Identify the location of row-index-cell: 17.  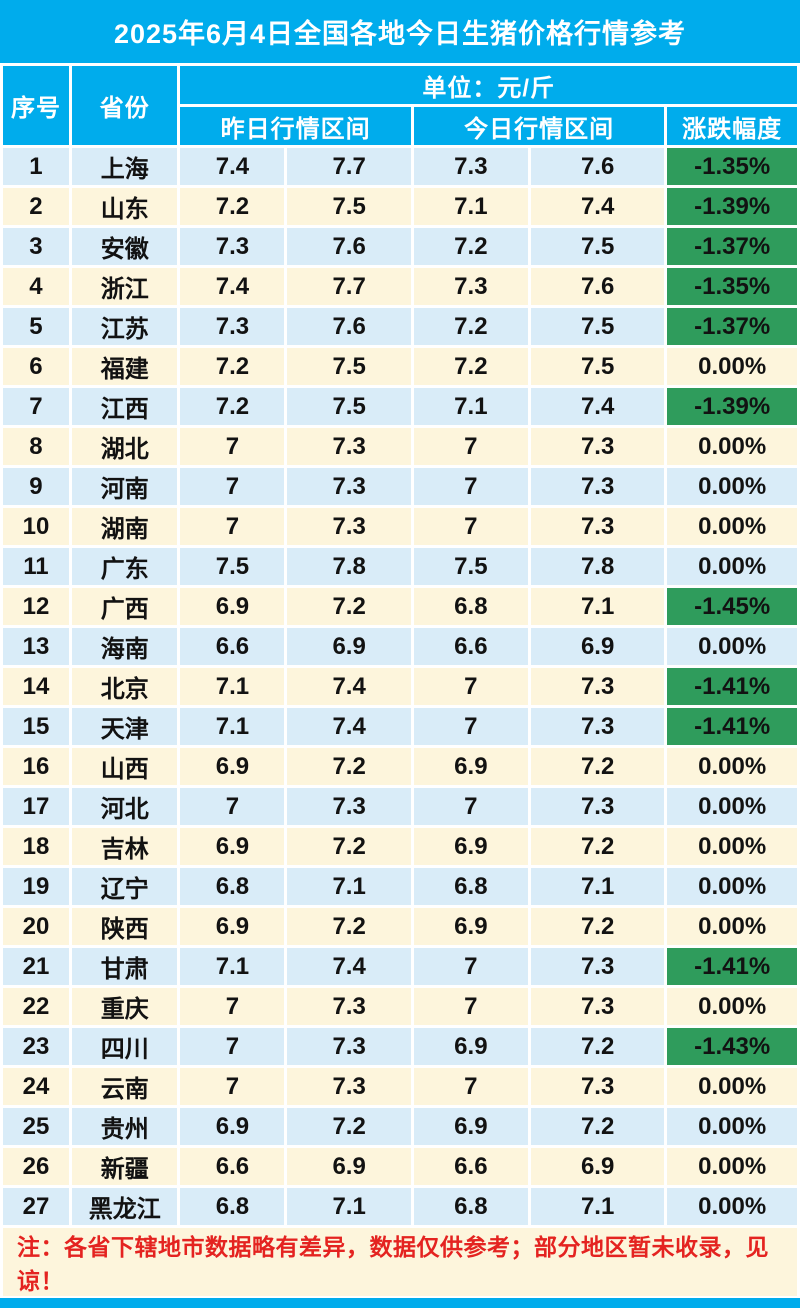
(36, 806).